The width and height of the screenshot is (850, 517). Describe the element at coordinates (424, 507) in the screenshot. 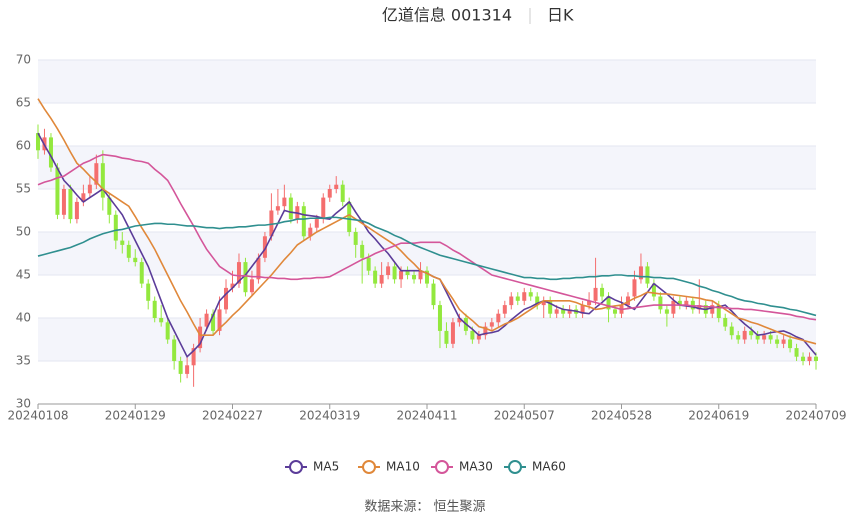

I see `source-note: 数据来源： 恒生聚源` at that location.